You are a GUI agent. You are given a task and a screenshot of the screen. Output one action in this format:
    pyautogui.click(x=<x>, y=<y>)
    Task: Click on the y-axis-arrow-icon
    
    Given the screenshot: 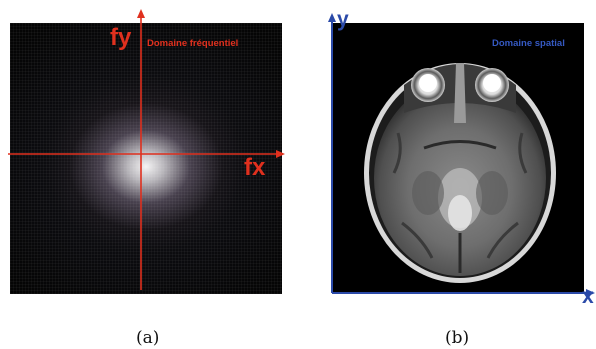 What is the action you would take?
    pyautogui.click(x=332, y=17)
    